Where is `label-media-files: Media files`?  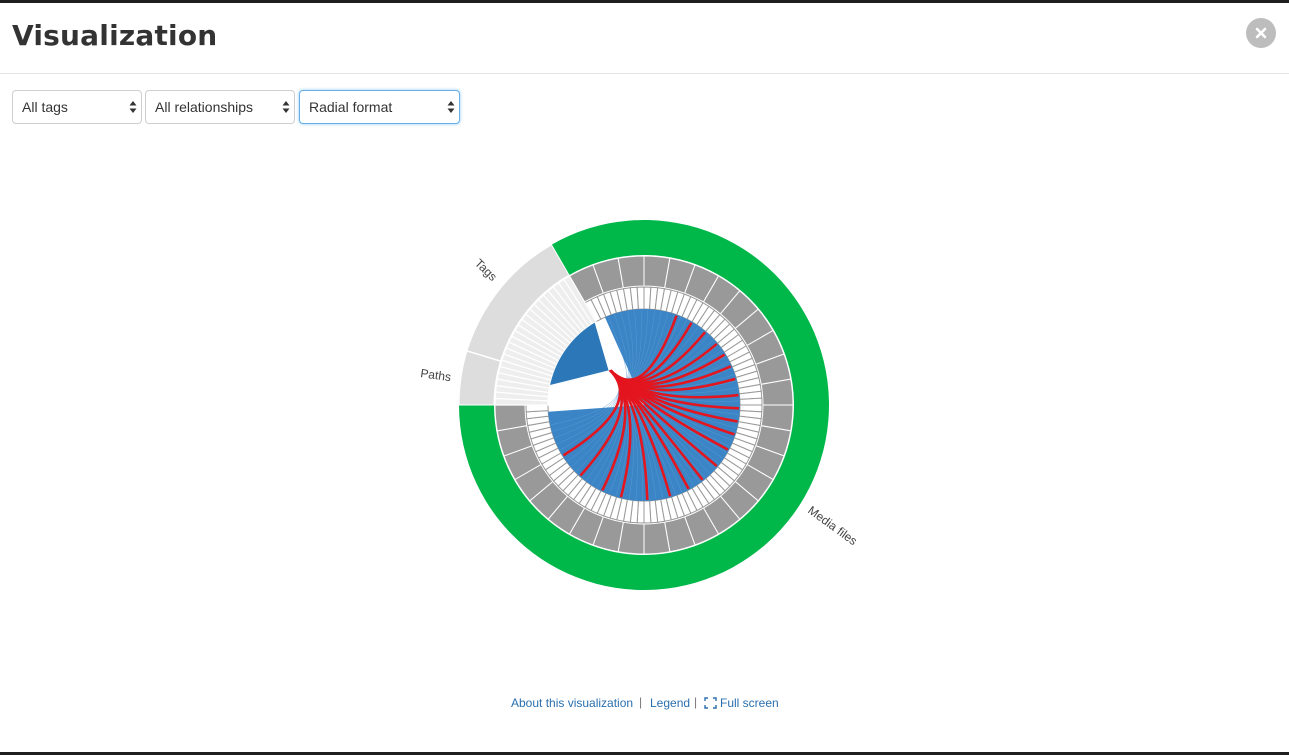 label-media-files: Media files is located at coordinates (832, 525).